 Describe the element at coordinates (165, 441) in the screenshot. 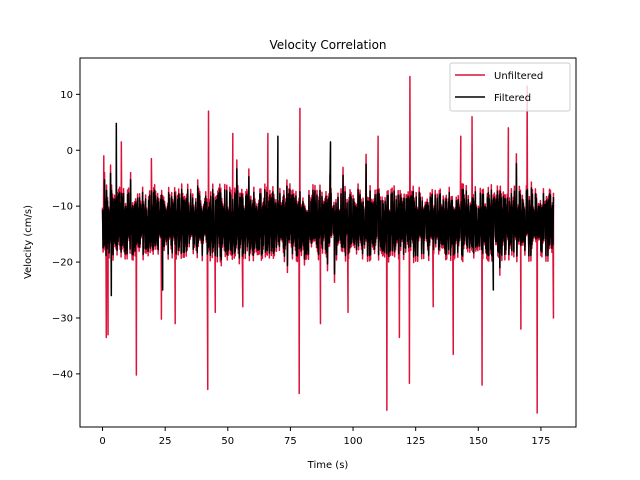

I see `x-tick-label: 25` at that location.